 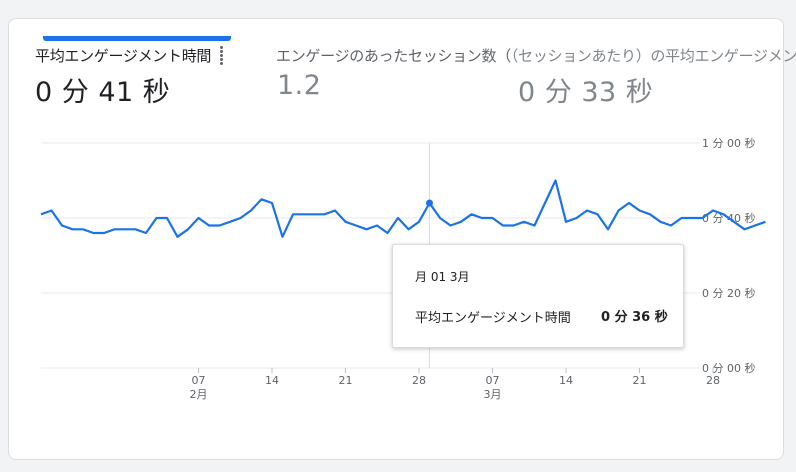 I want to click on metric-title-overlap: （セッションあたり）の平均エンゲージメント, so click(x=653, y=56).